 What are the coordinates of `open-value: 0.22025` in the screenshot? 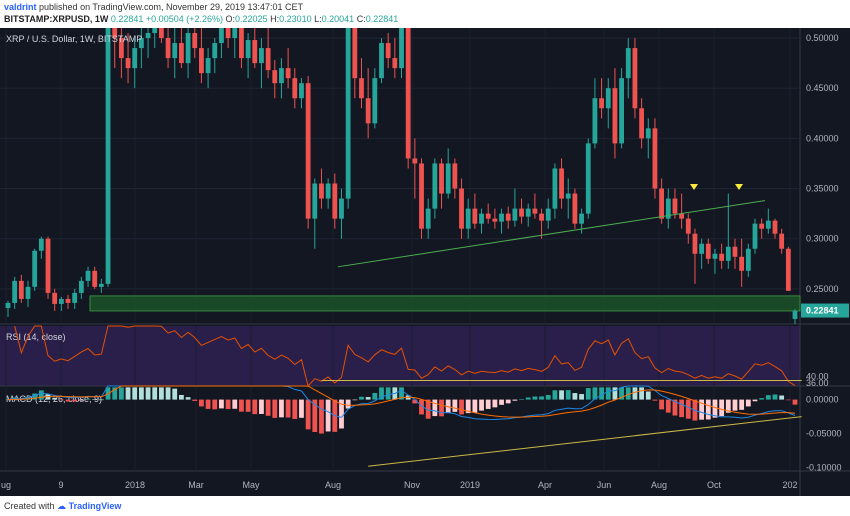 It's located at (251, 19).